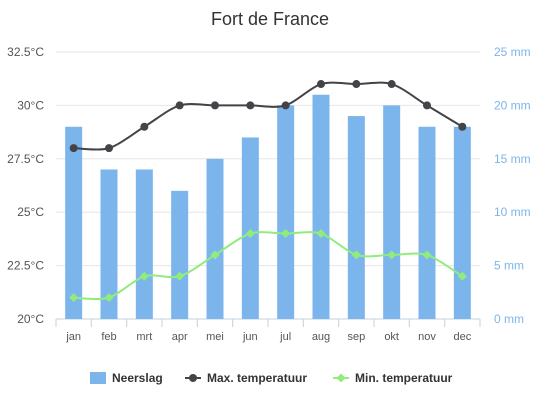 Image resolution: width=539 pixels, height=401 pixels. What do you see at coordinates (321, 337) in the screenshot?
I see `x-tick-label: aug` at bounding box center [321, 337].